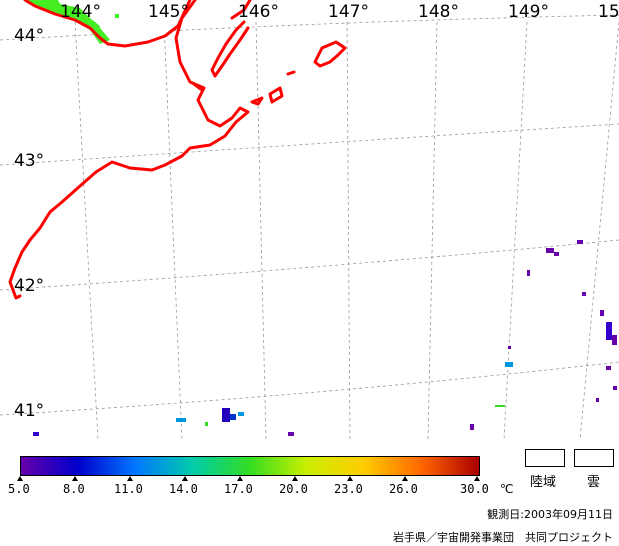 This screenshot has width=619, height=546. I want to click on colorbar-tick-label: 8.0, so click(74, 489).